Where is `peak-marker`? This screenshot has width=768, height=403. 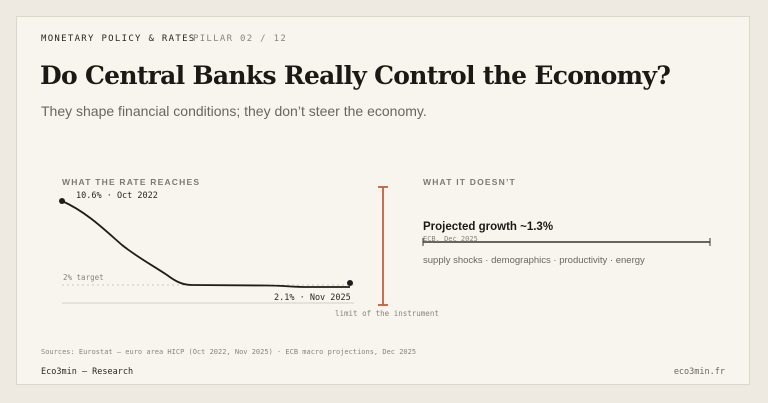 peak-marker is located at coordinates (62, 201).